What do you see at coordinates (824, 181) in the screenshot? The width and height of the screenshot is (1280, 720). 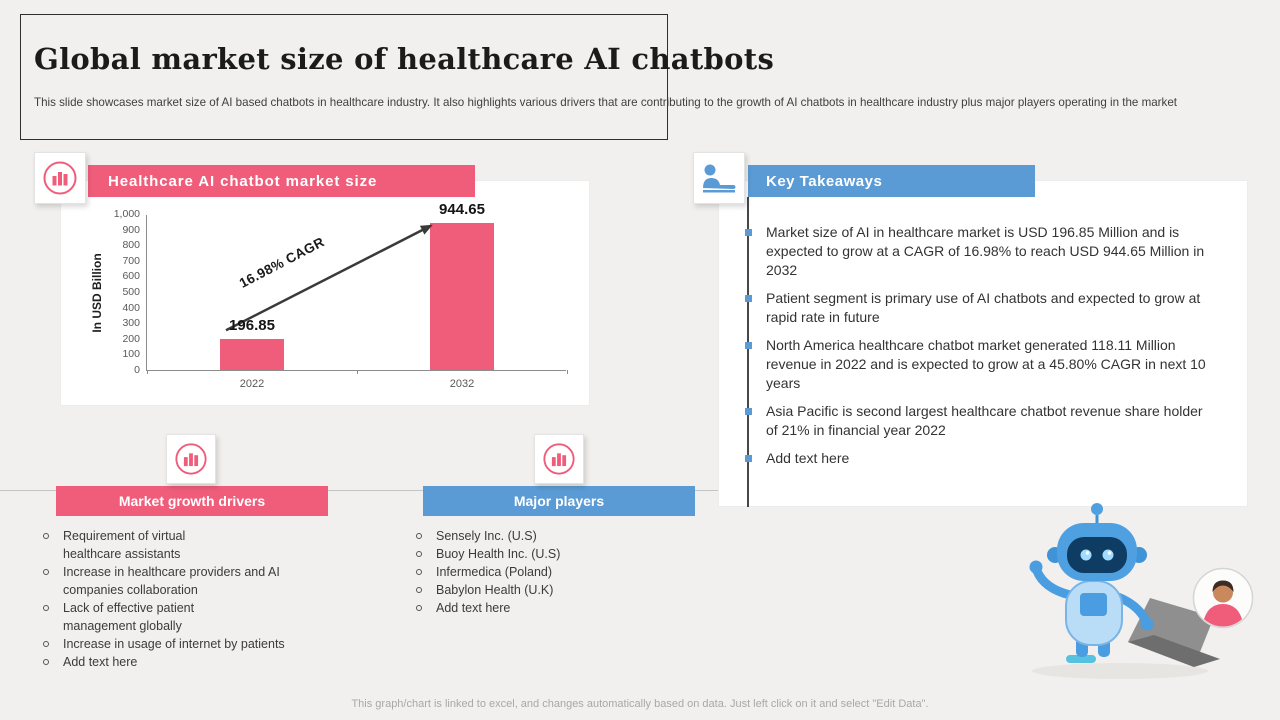 I see `key-takeaways-header-label: Key Takeaways` at bounding box center [824, 181].